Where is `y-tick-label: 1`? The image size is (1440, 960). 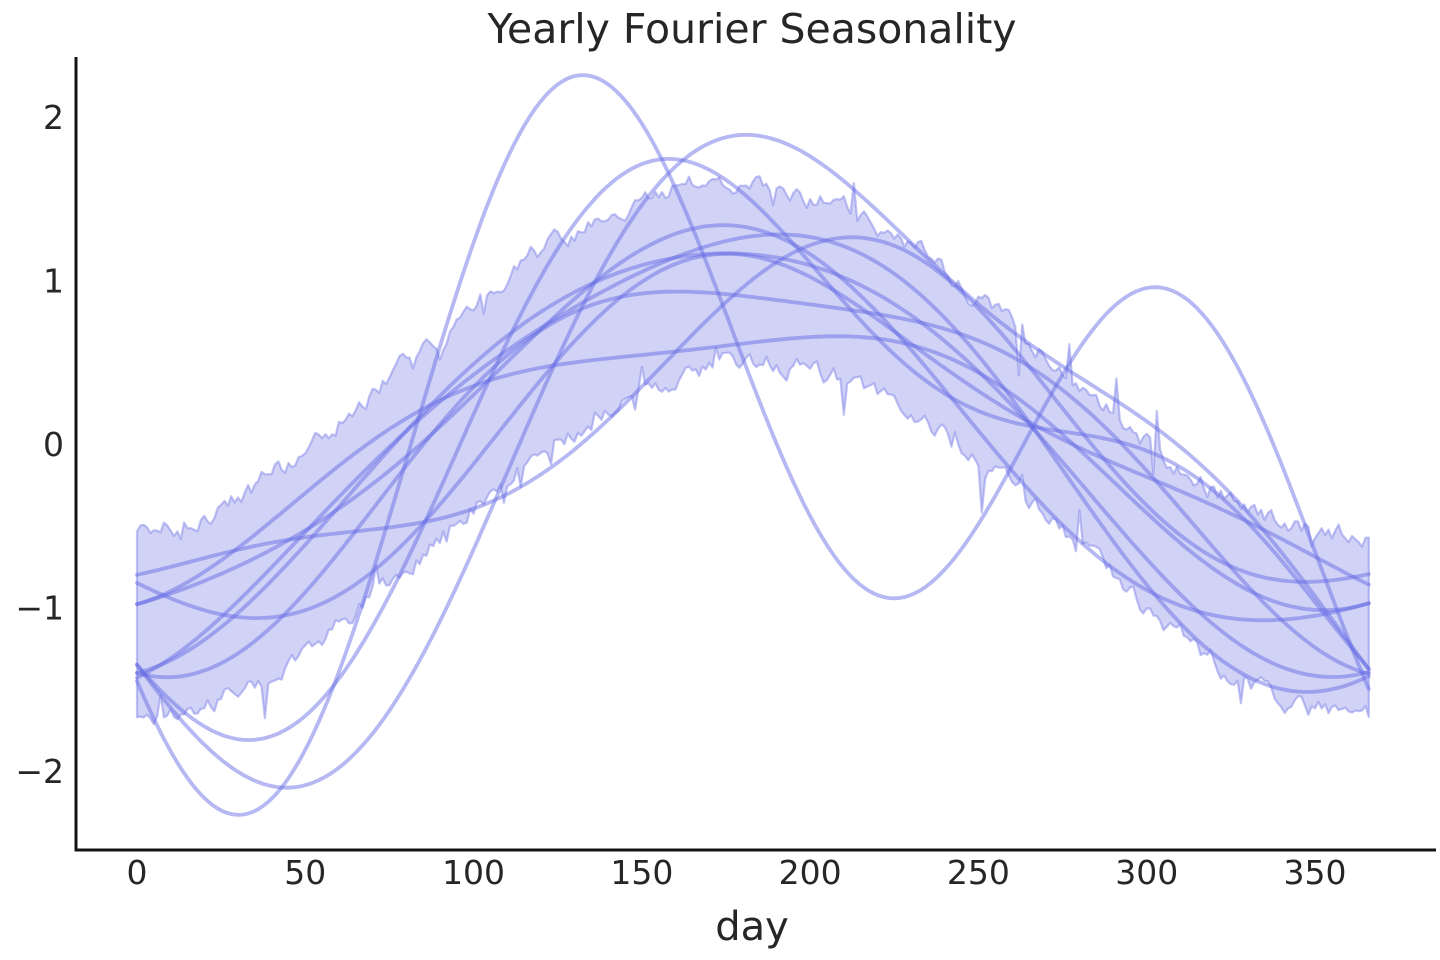
y-tick-label: 1 is located at coordinates (53, 281).